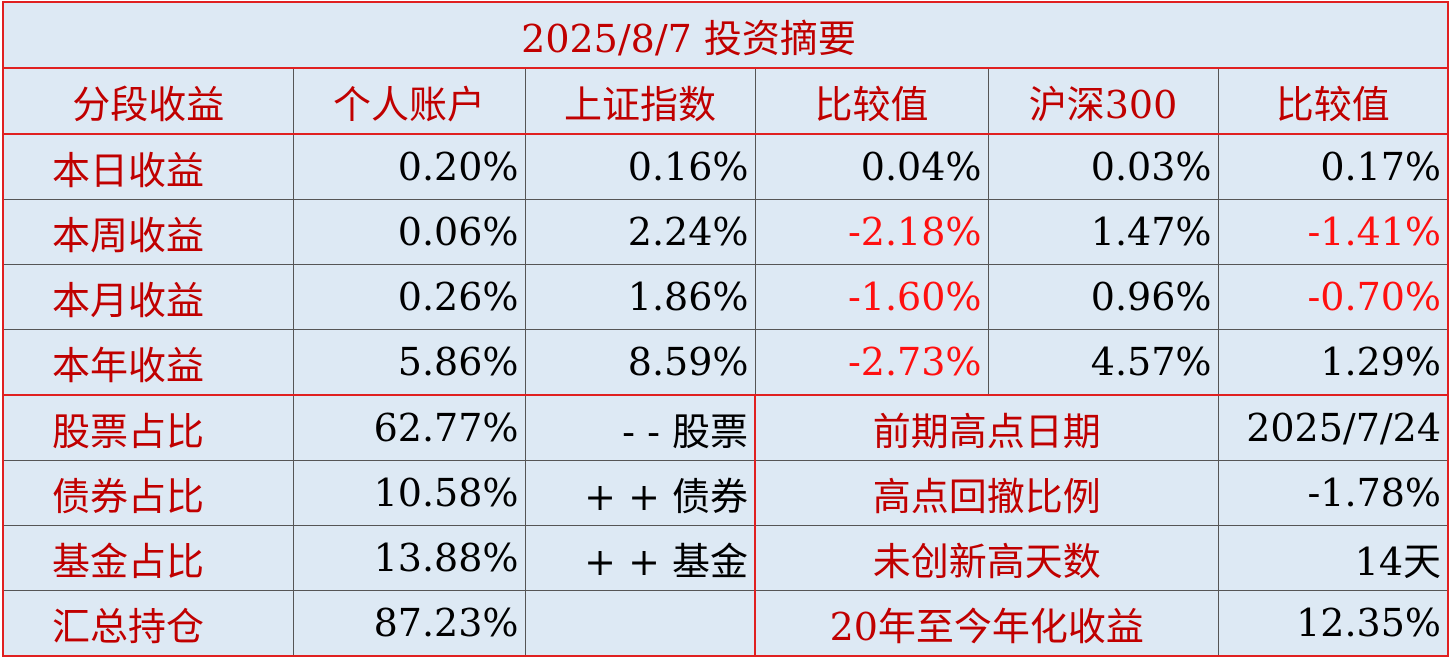  Describe the element at coordinates (1333, 493) in the screenshot. I see `metric-value: -1.78%` at that location.